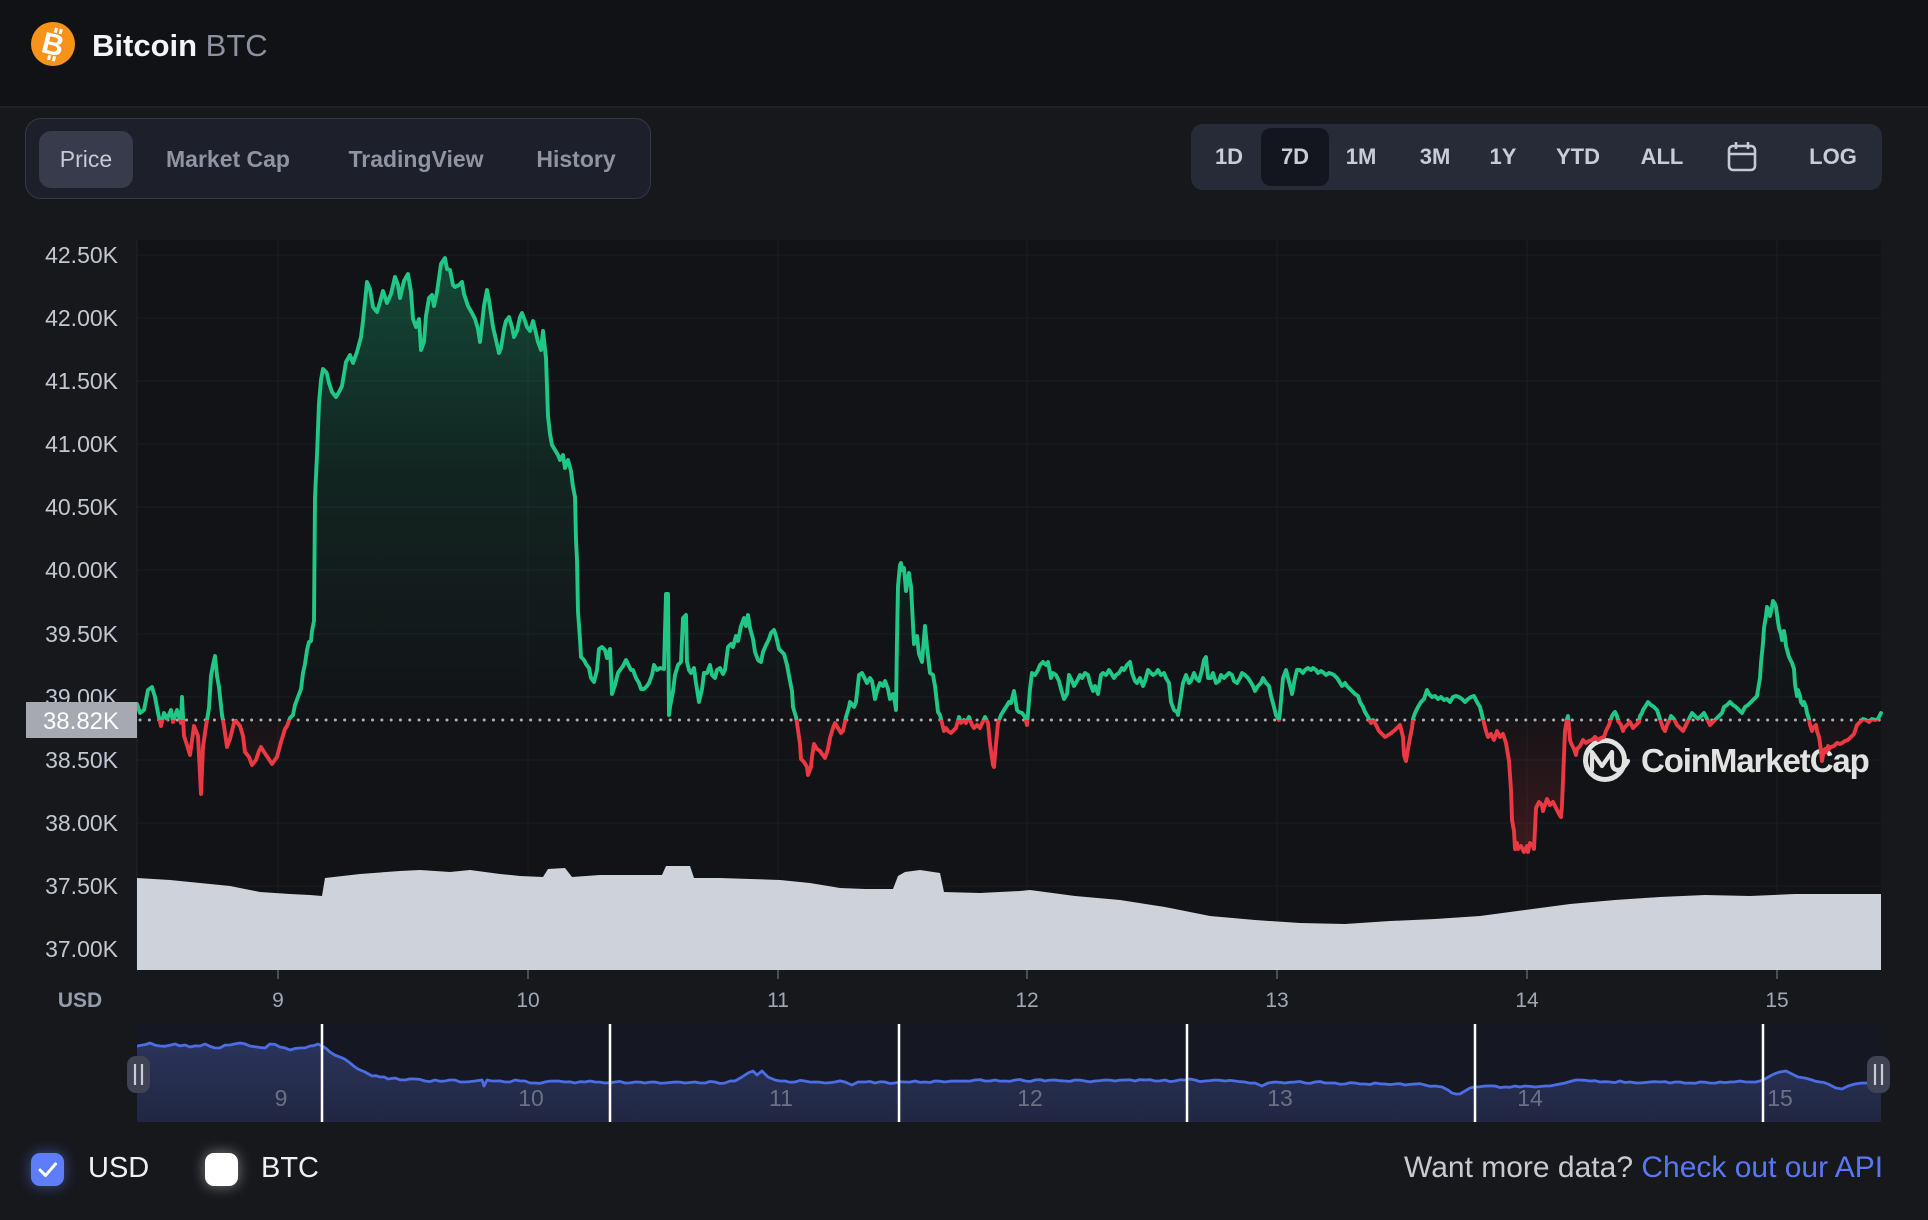 The height and width of the screenshot is (1220, 1928). Describe the element at coordinates (82, 949) in the screenshot. I see `svg-text: 37.00K` at that location.